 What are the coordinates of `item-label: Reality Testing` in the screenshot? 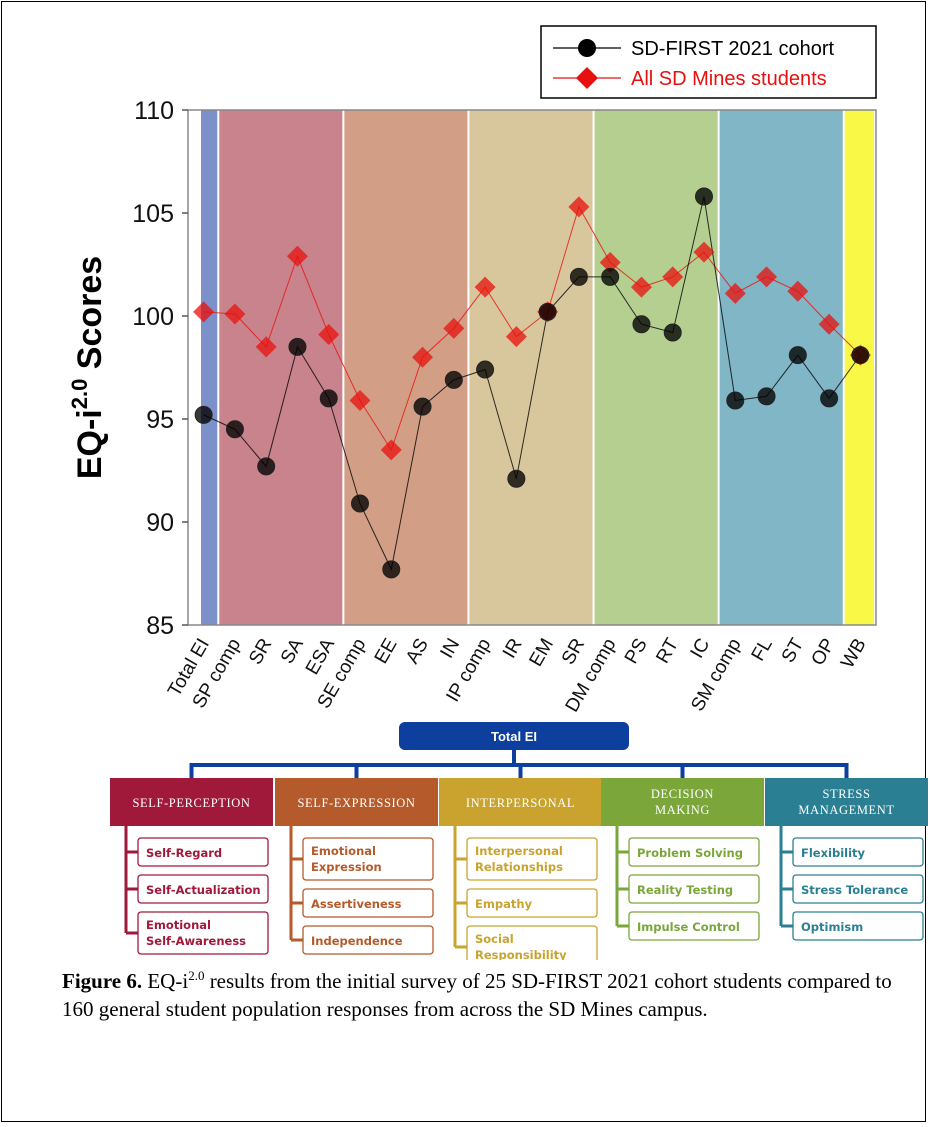 It's located at (685, 890).